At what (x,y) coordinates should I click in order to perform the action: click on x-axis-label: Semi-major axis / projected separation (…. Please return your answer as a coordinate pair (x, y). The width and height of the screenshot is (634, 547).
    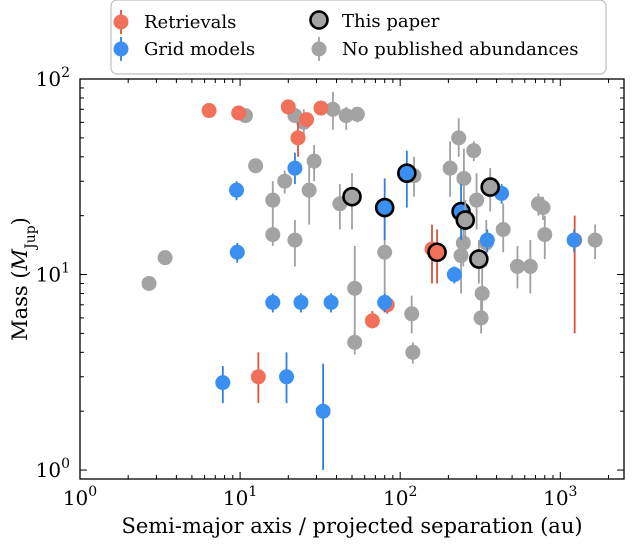
    Looking at the image, I should click on (351, 526).